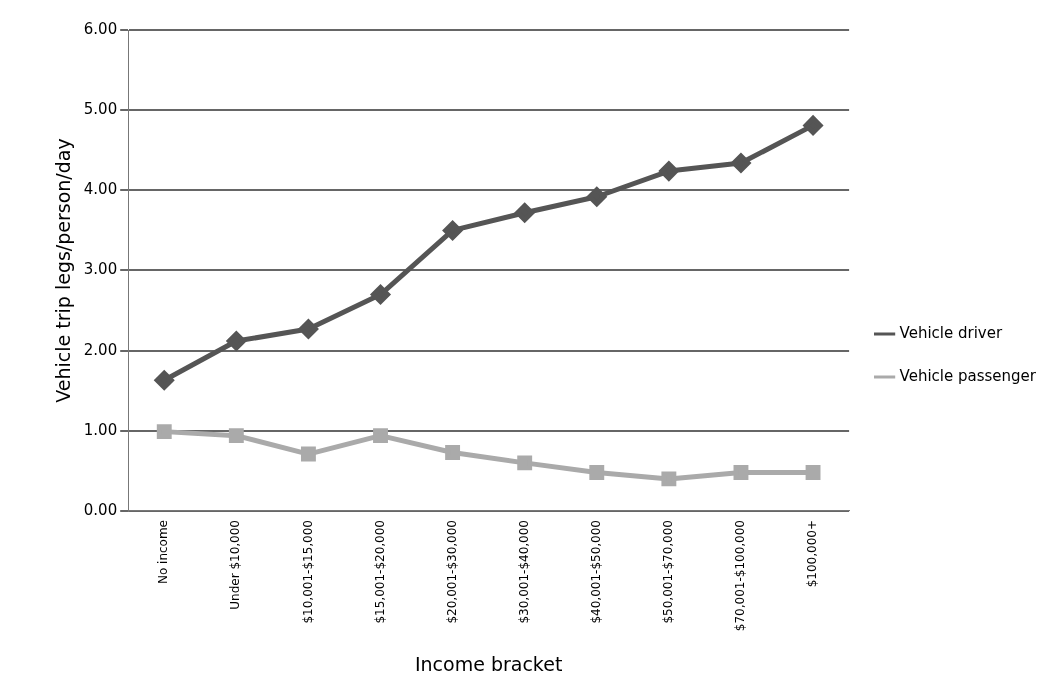 Image resolution: width=1056 pixels, height=691 pixels. Describe the element at coordinates (812, 553) in the screenshot. I see `x-tick-label: $100,000+` at that location.